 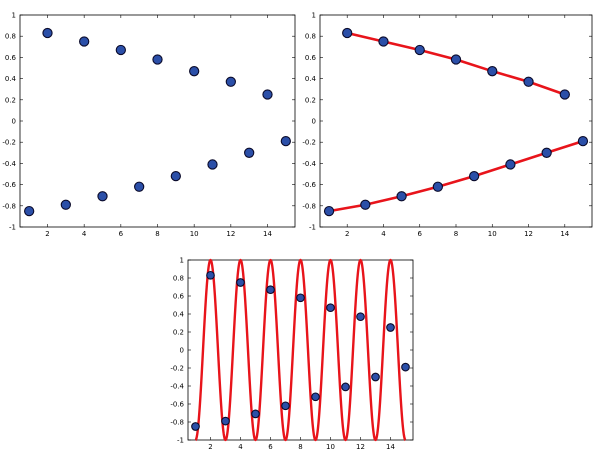 I want to click on series-line, so click(x=456, y=176).